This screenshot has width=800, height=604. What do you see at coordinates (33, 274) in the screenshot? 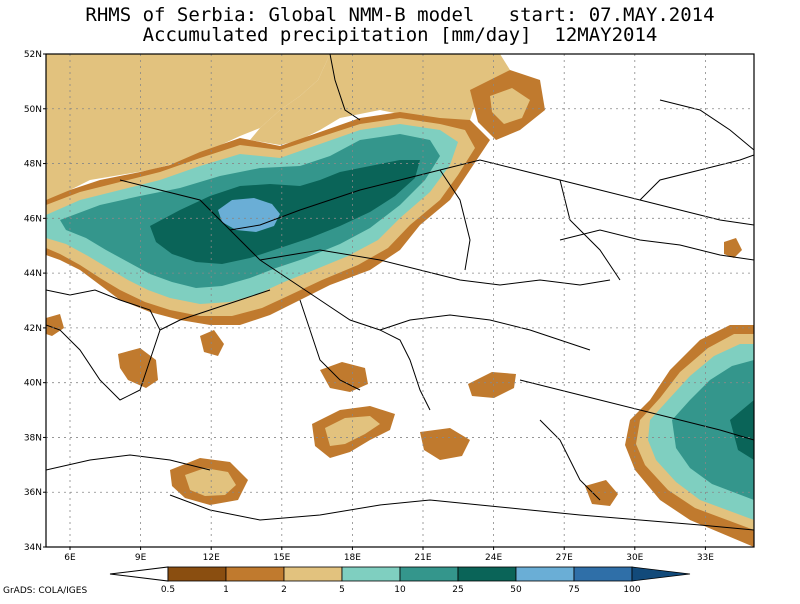
I see `lat-tick-label: 44N` at bounding box center [33, 274].